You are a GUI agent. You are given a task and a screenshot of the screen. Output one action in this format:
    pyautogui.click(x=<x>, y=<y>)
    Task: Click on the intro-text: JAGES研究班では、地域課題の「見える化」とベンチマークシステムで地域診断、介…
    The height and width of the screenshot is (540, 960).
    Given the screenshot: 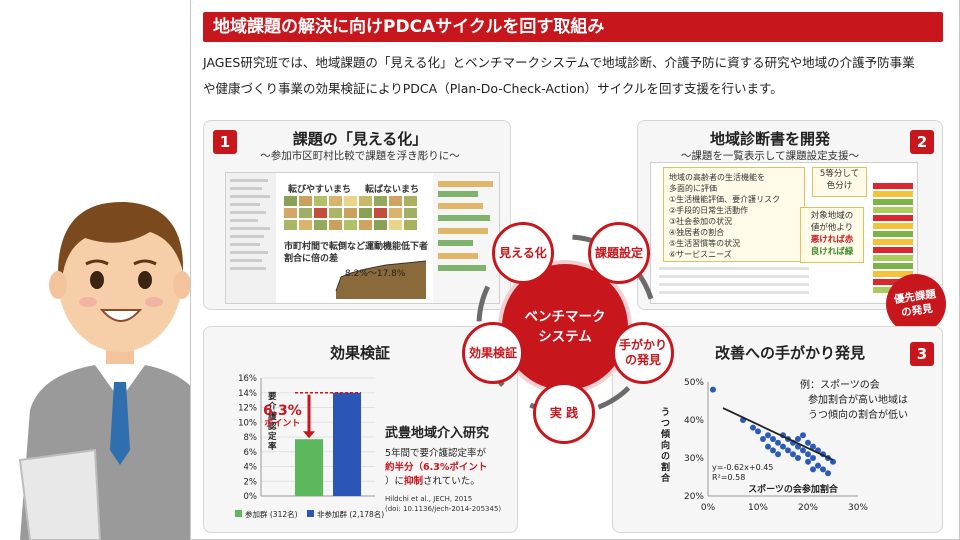 What is the action you would take?
    pyautogui.click(x=578, y=76)
    